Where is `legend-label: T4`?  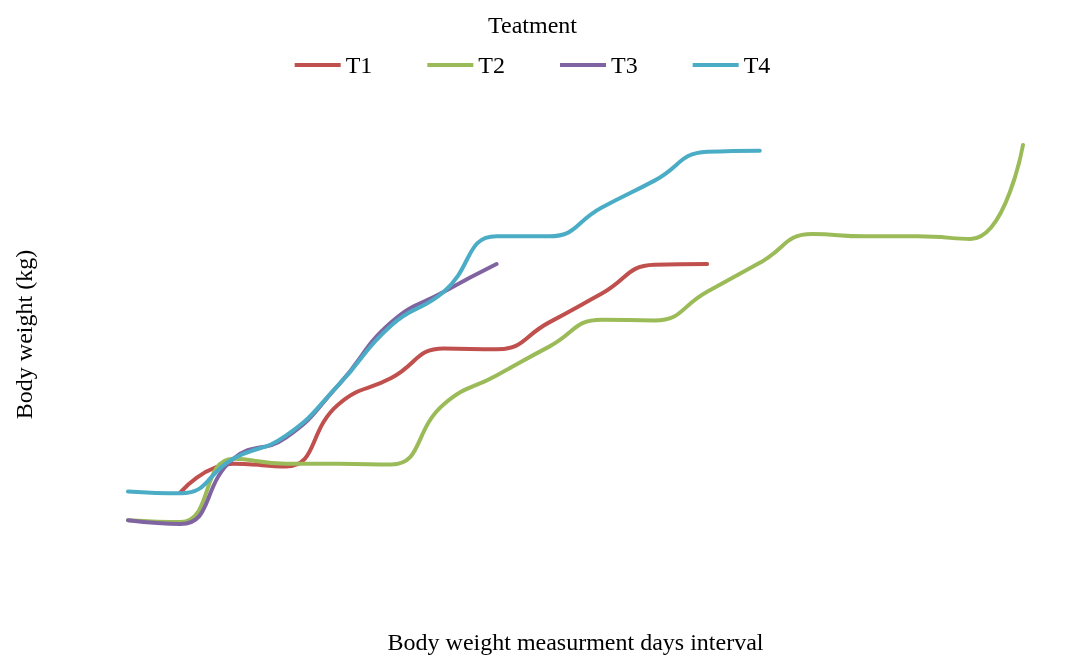
legend-label: T4 is located at coordinates (757, 65).